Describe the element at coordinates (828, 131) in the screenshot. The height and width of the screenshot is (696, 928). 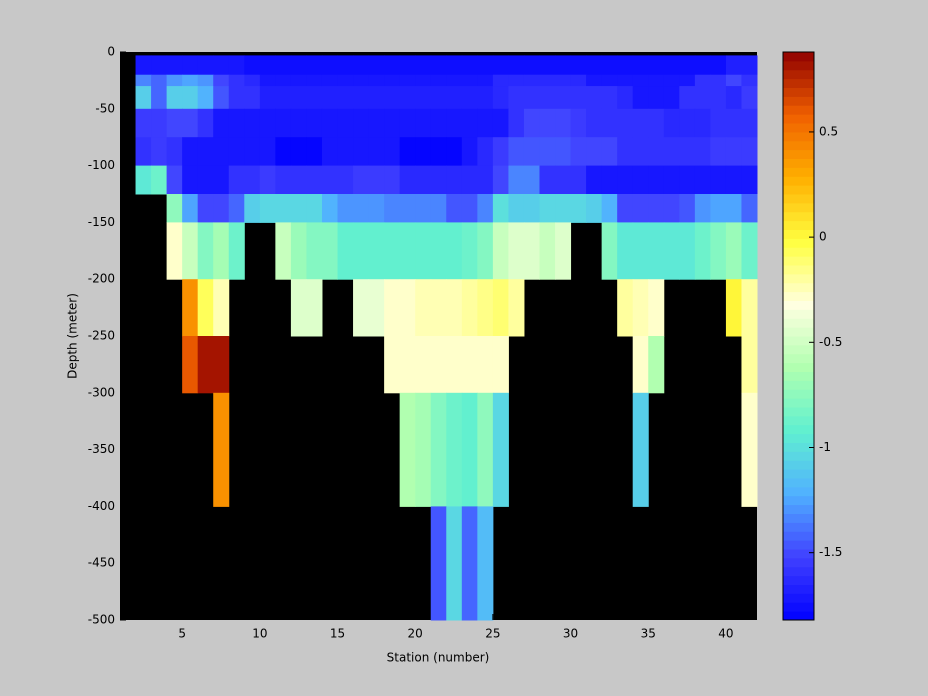
I see `colorbar-tick-label: 0.5` at that location.